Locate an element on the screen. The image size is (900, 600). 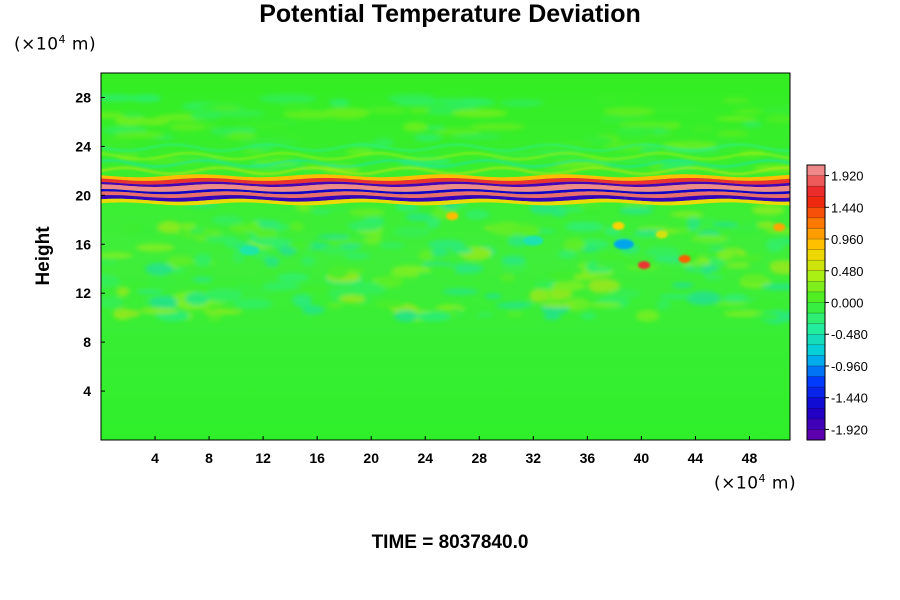
x-tick-label: 20 is located at coordinates (371, 458).